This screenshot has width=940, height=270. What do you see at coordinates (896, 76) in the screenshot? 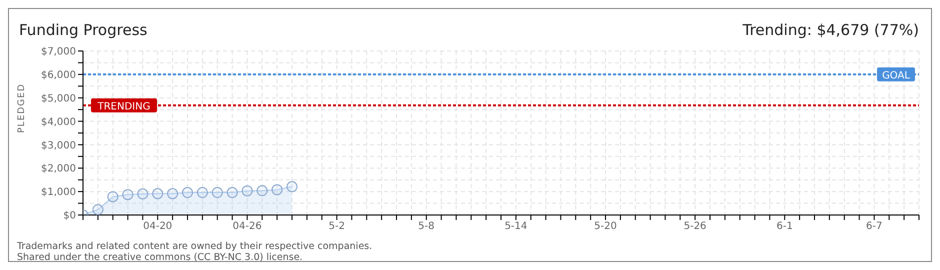
I see `ref-line-label: GOAL` at bounding box center [896, 76].